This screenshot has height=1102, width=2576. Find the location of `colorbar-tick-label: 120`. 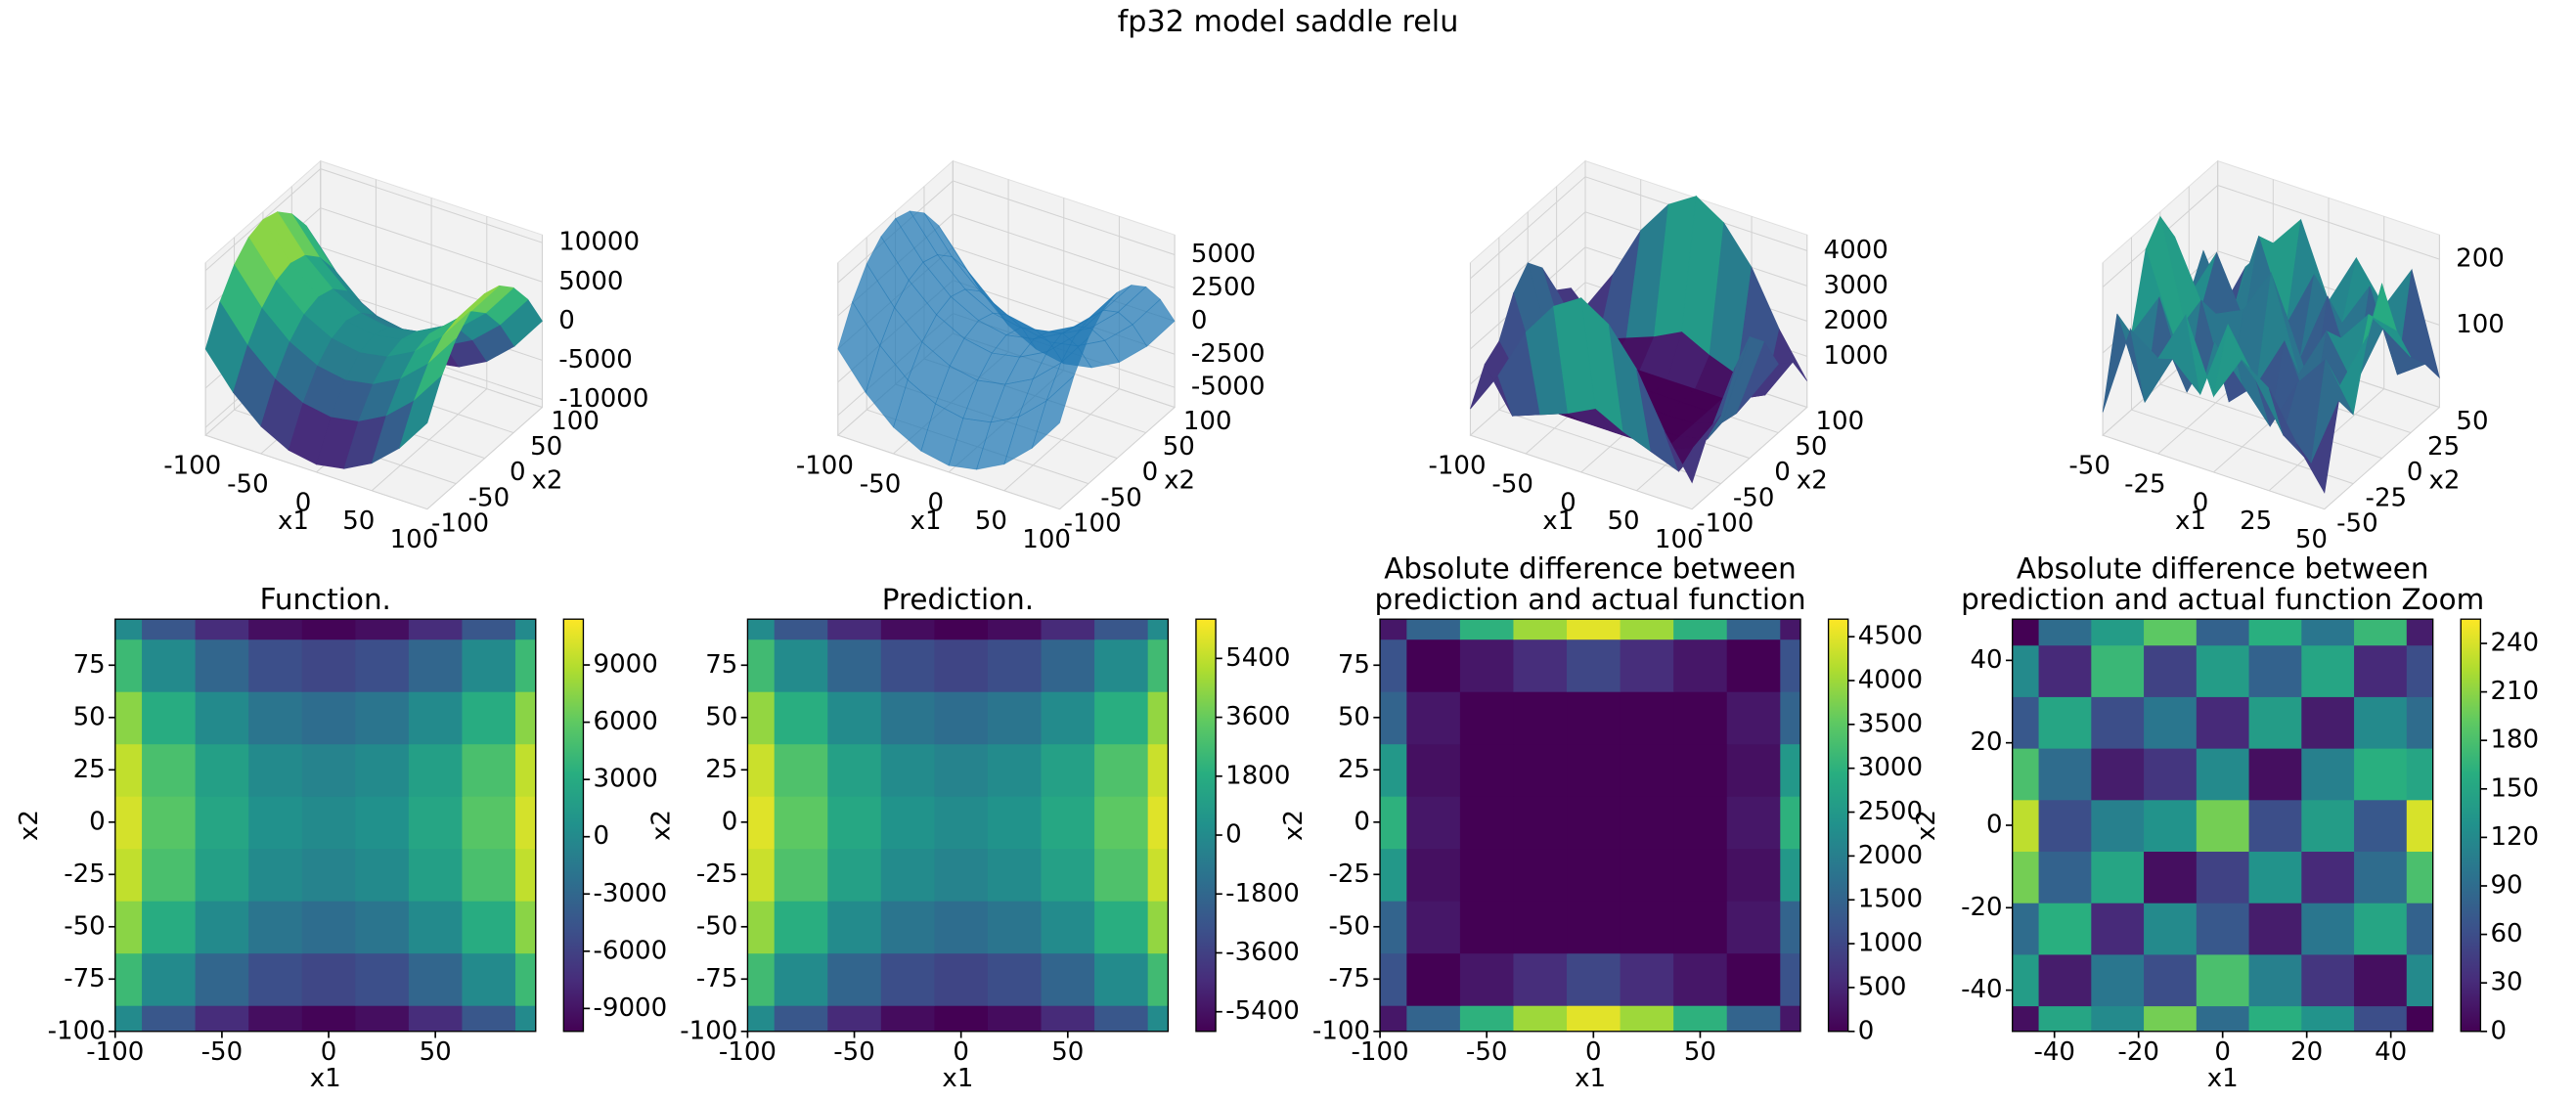

colorbar-tick-label: 120 is located at coordinates (2514, 837).